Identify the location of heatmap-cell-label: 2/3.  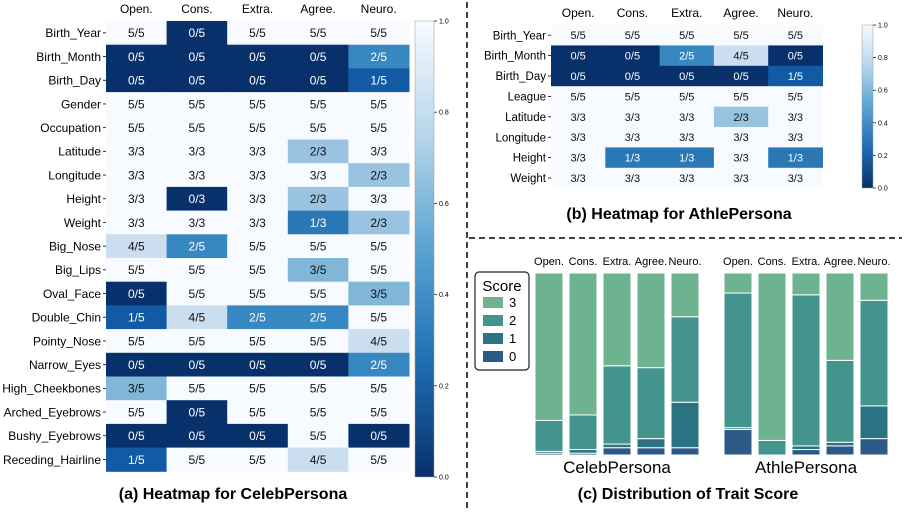
(378, 223).